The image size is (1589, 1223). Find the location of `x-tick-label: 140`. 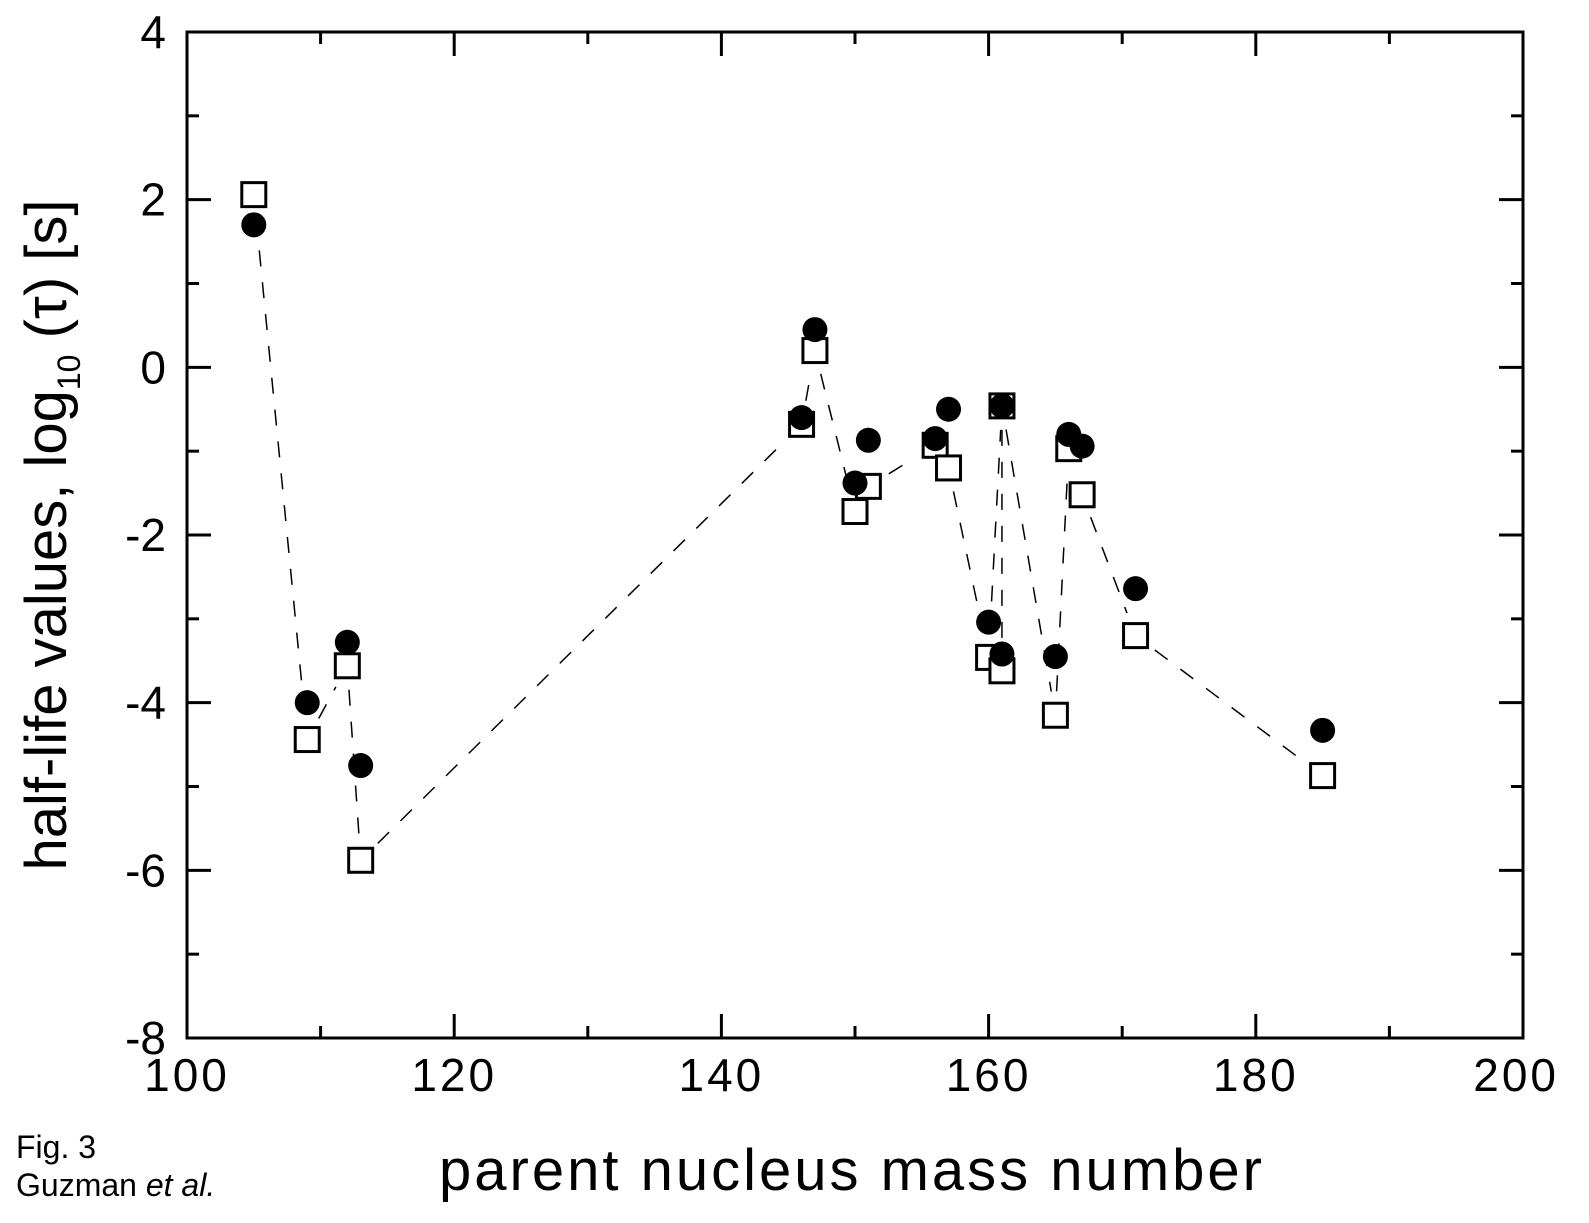

x-tick-label: 140 is located at coordinates (722, 1075).